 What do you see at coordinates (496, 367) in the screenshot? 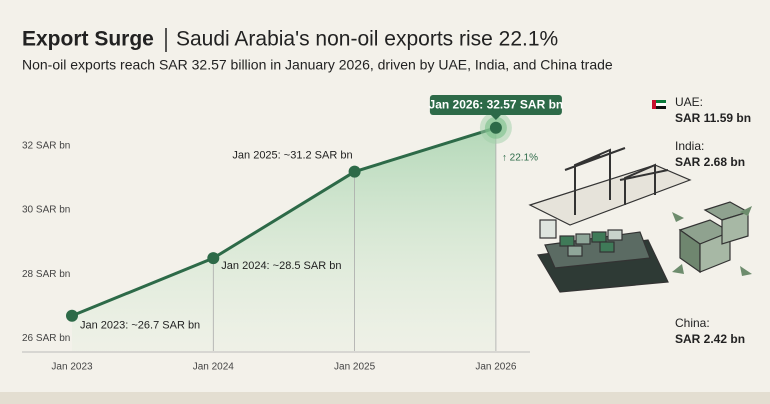
I see `x-tick-label: Jan 2026` at bounding box center [496, 367].